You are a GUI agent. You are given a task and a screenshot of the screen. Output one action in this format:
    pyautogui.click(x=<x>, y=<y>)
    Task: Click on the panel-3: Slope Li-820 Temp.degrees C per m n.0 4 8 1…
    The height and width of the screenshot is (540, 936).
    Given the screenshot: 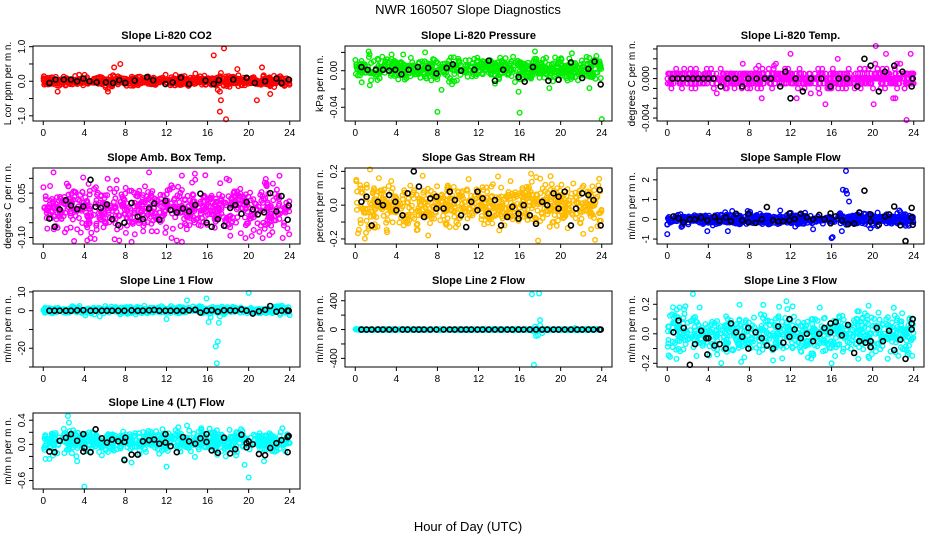 What is the action you would take?
    pyautogui.click(x=776, y=84)
    